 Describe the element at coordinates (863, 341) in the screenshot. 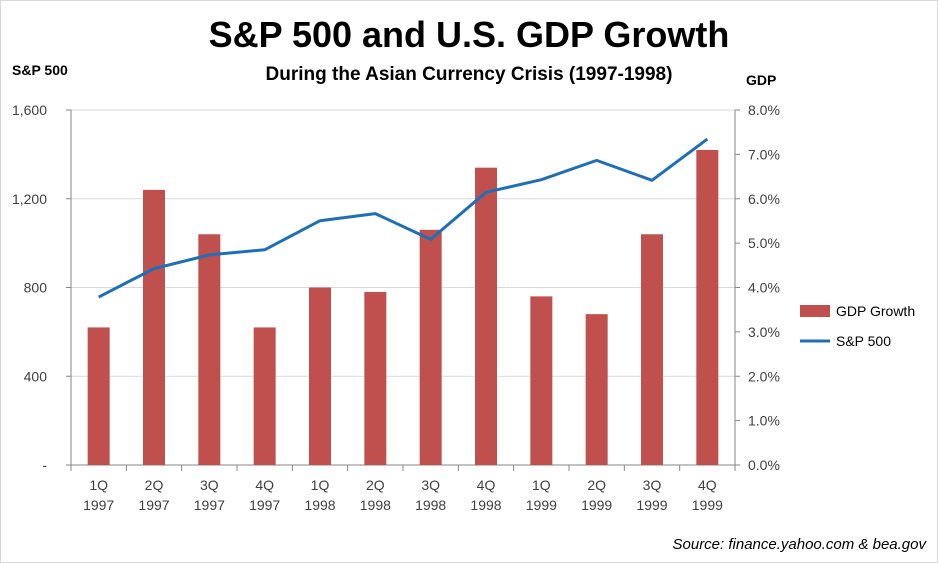

I see `legend-label-sp500: S&P 500` at that location.